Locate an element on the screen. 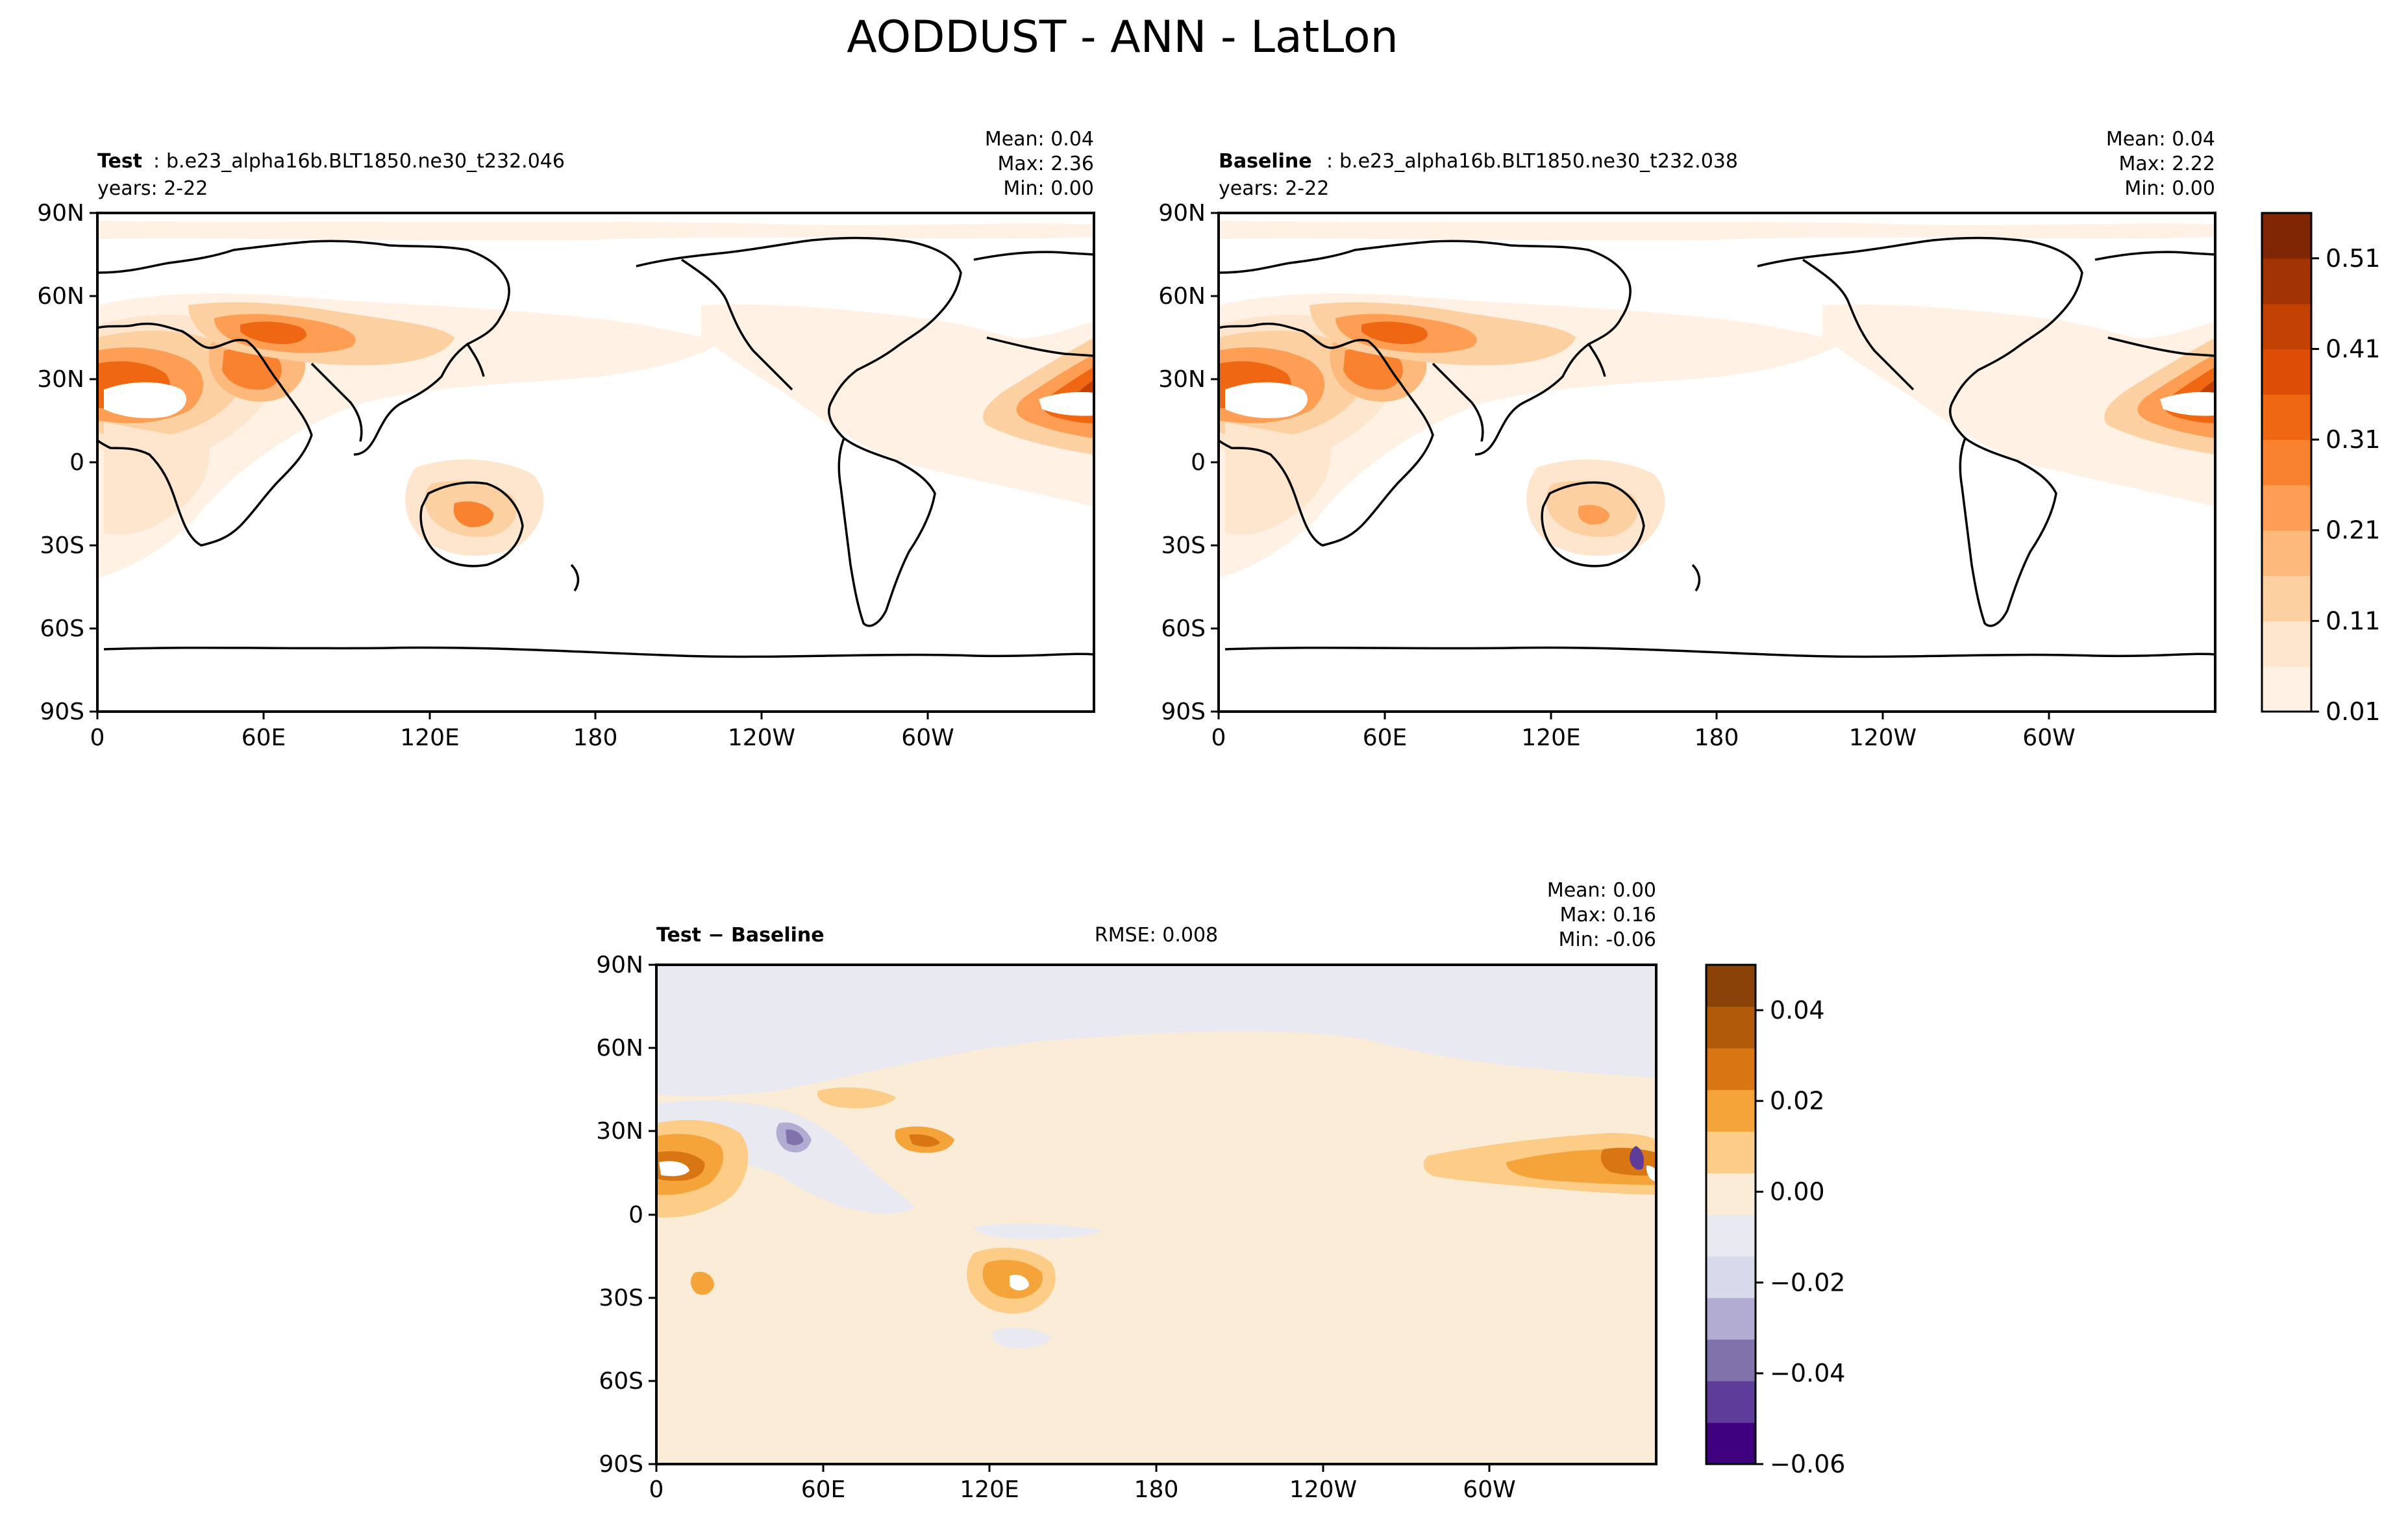  colorbar-tick-label: −0.06 is located at coordinates (1807, 1464).